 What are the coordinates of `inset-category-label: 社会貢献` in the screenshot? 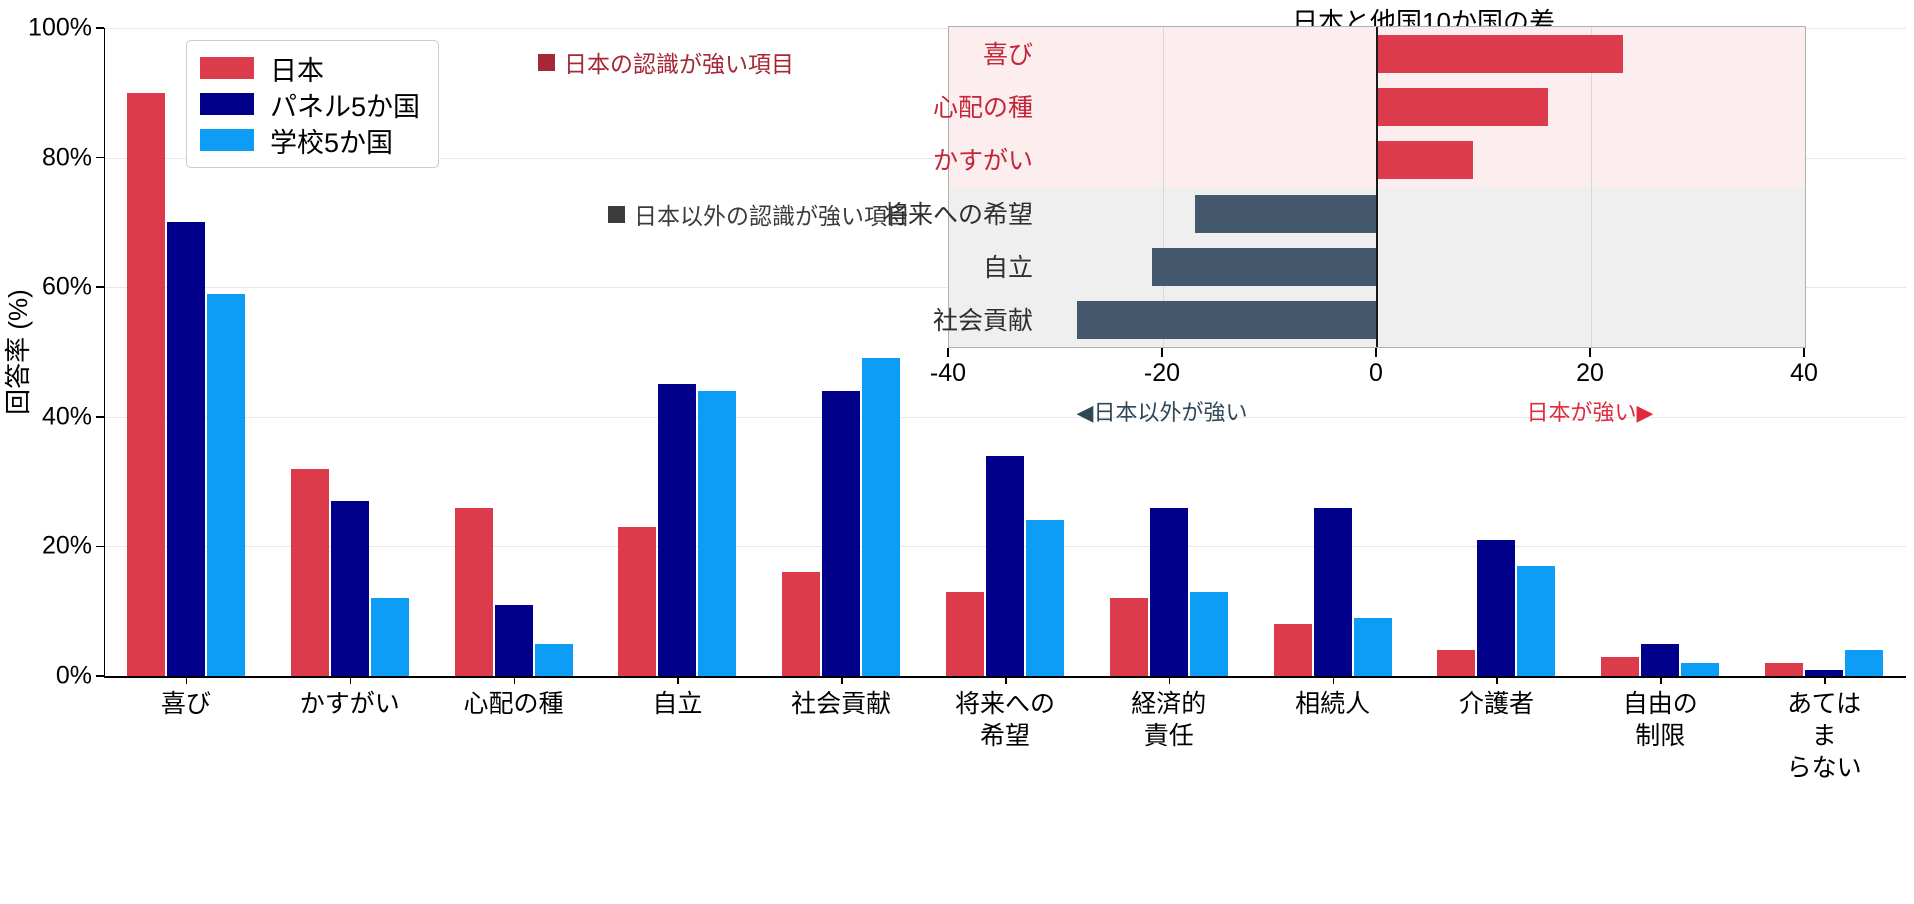 It's located at (982, 321).